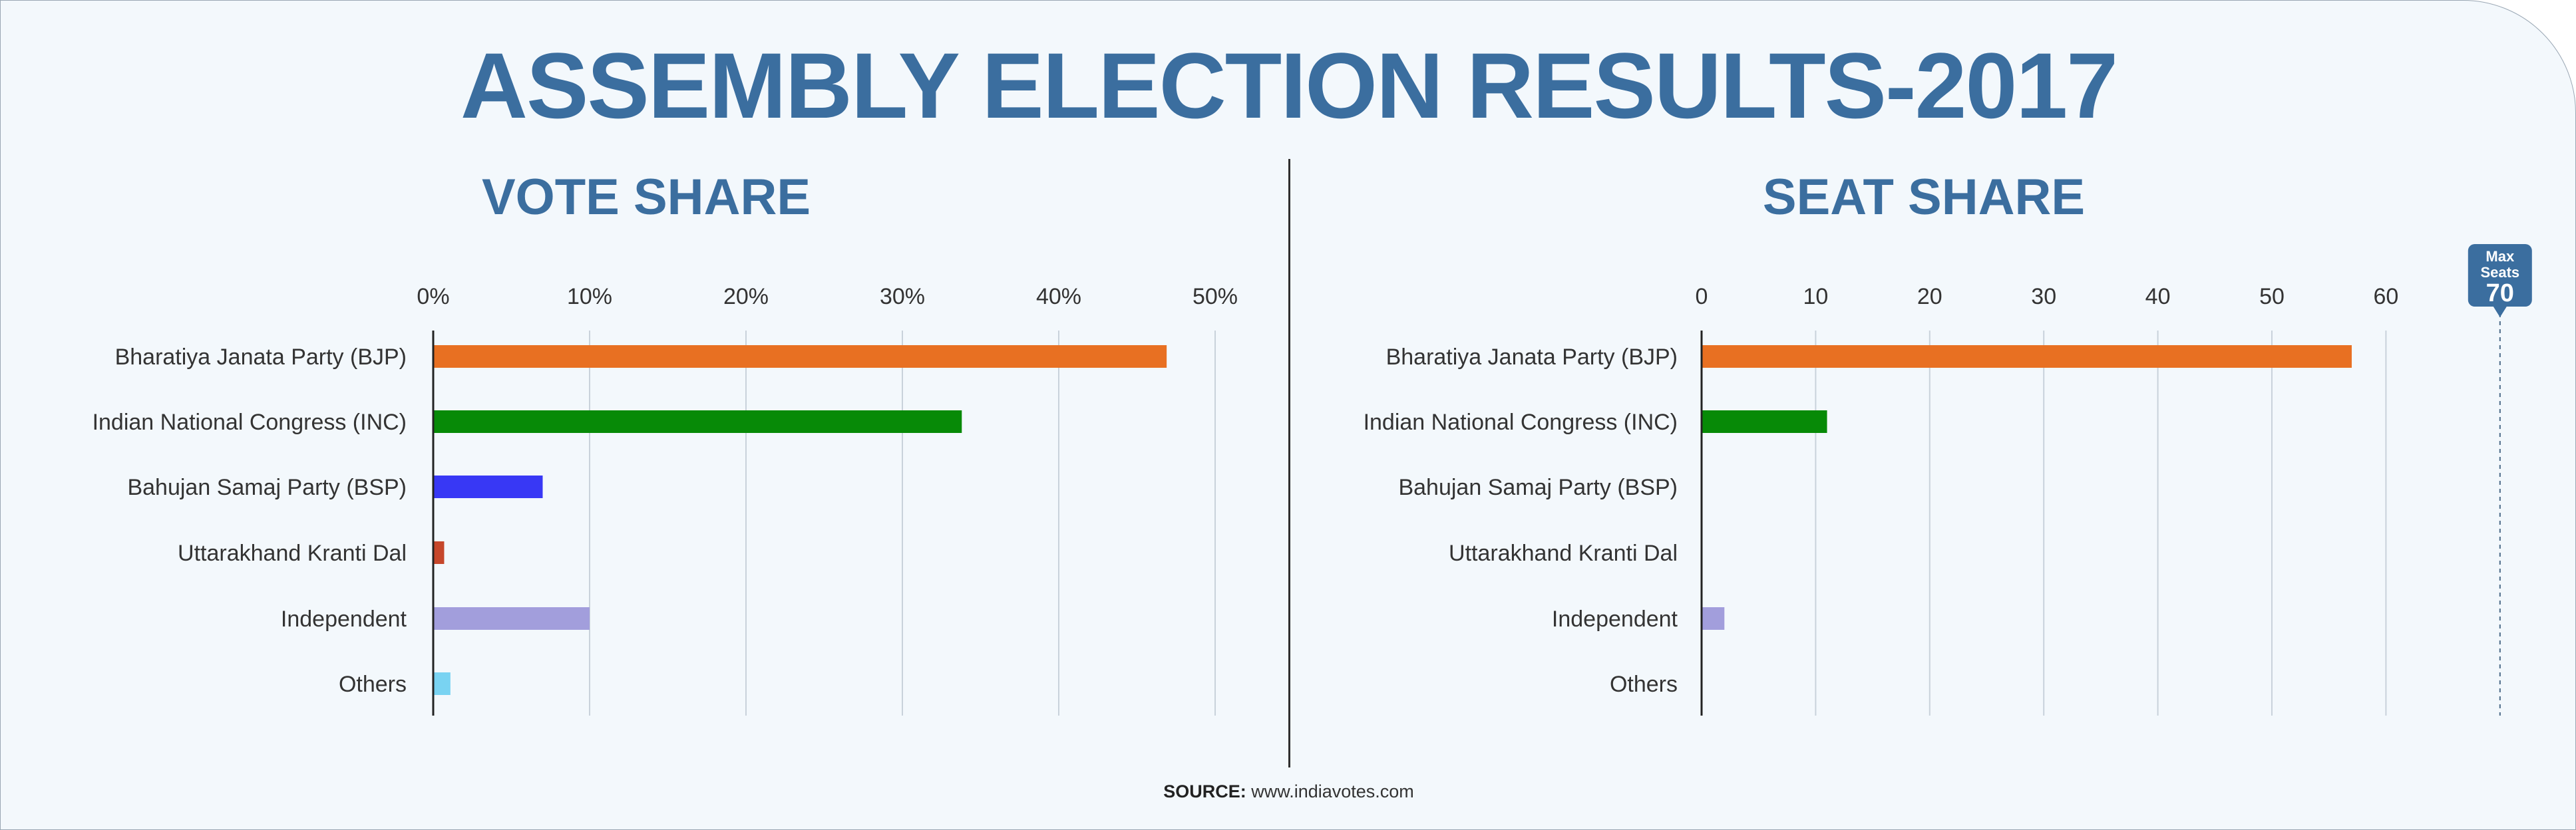 The image size is (2576, 830). What do you see at coordinates (1204, 791) in the screenshot?
I see `source-label: SOURCE:` at bounding box center [1204, 791].